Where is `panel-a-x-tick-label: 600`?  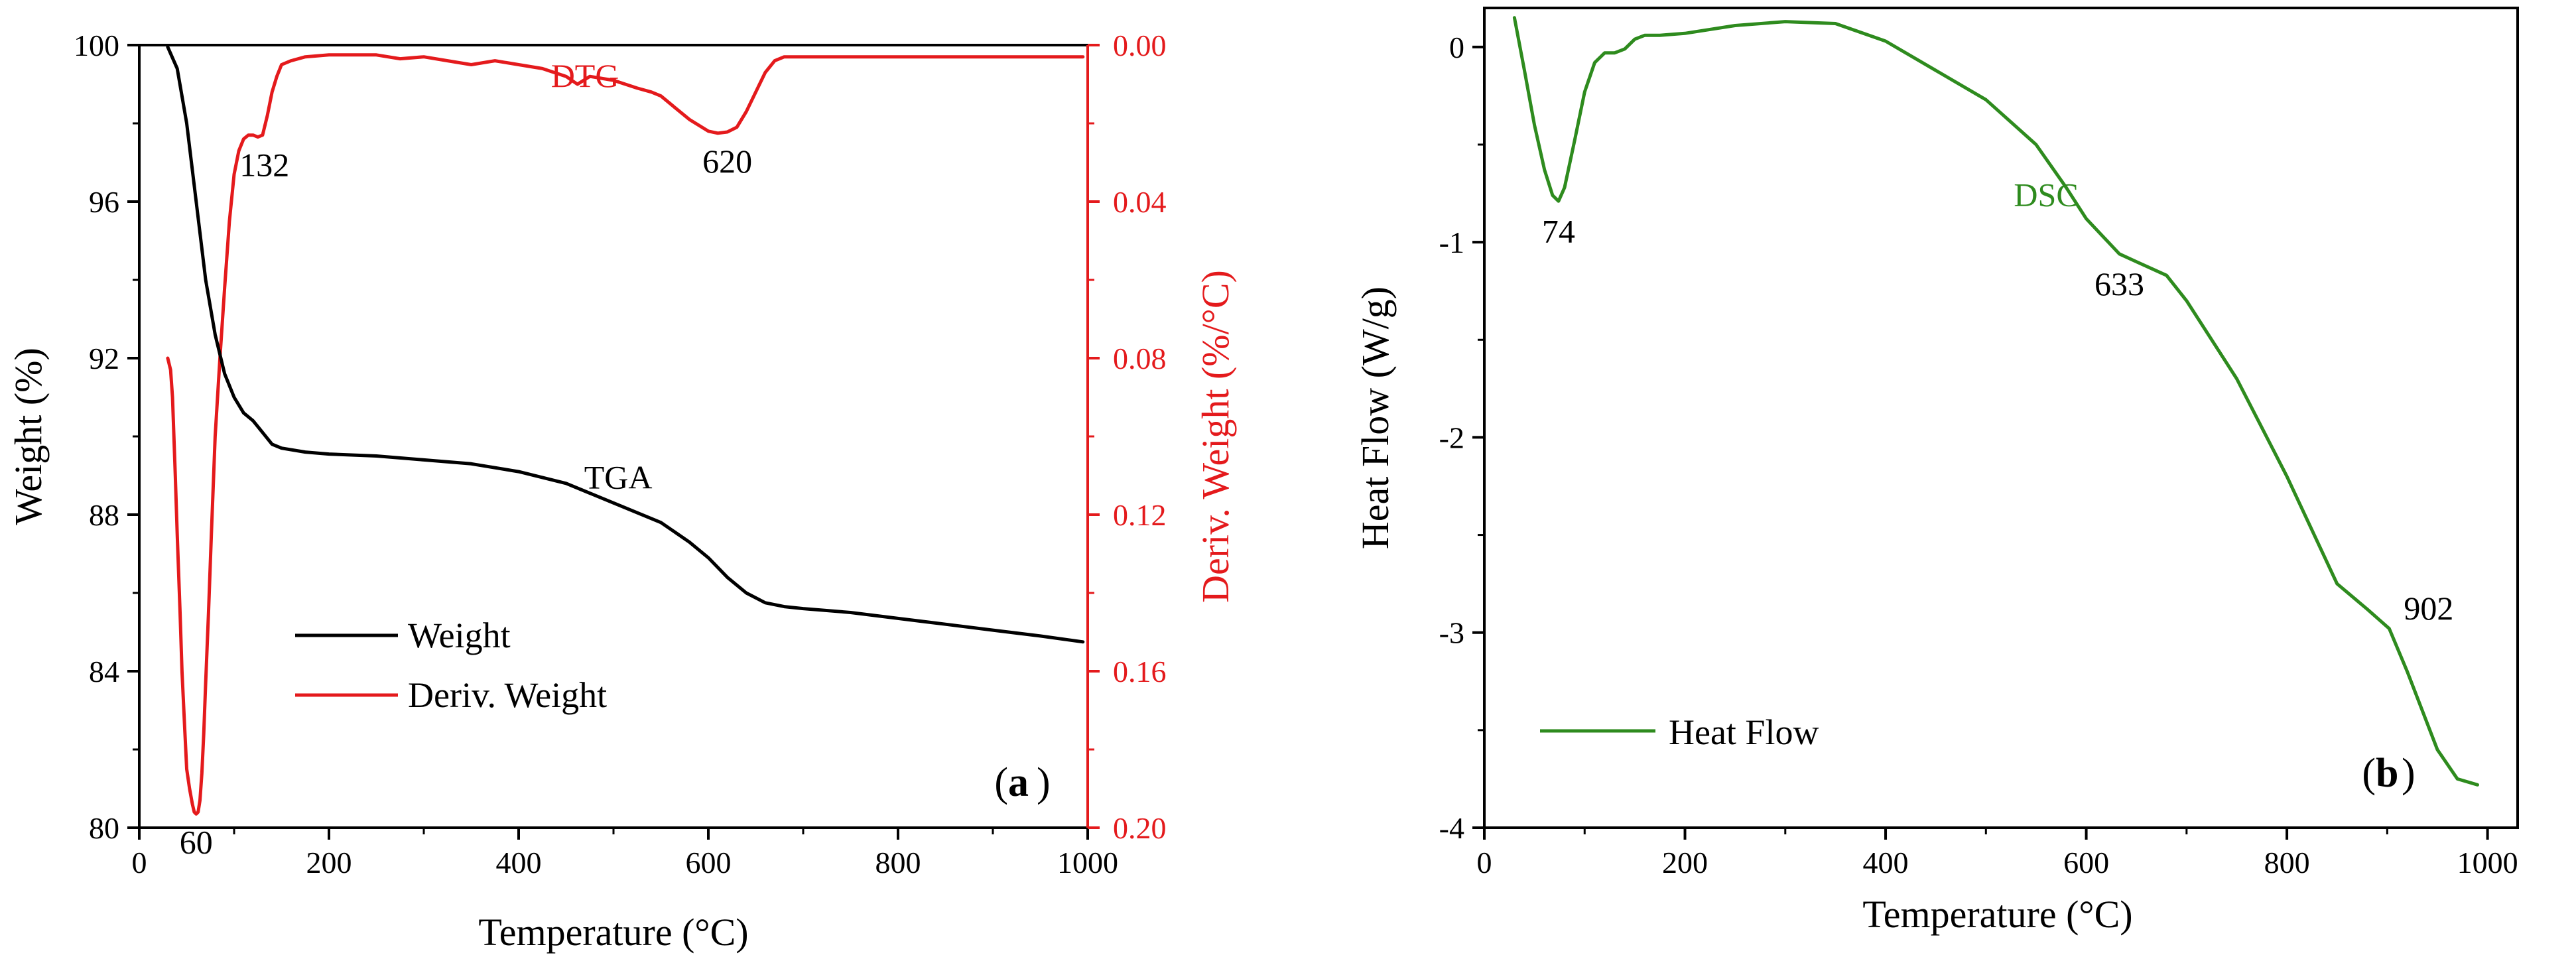
panel-a-x-tick-label: 600 is located at coordinates (709, 863).